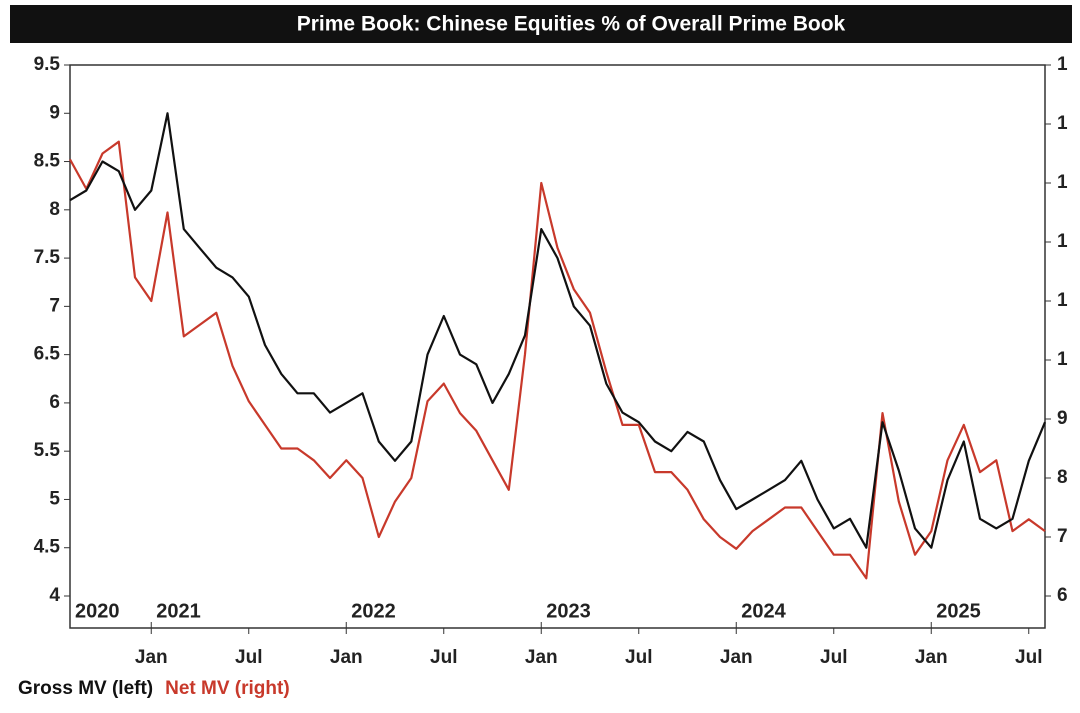  I want to click on y-tick-label: 4, so click(54, 595).